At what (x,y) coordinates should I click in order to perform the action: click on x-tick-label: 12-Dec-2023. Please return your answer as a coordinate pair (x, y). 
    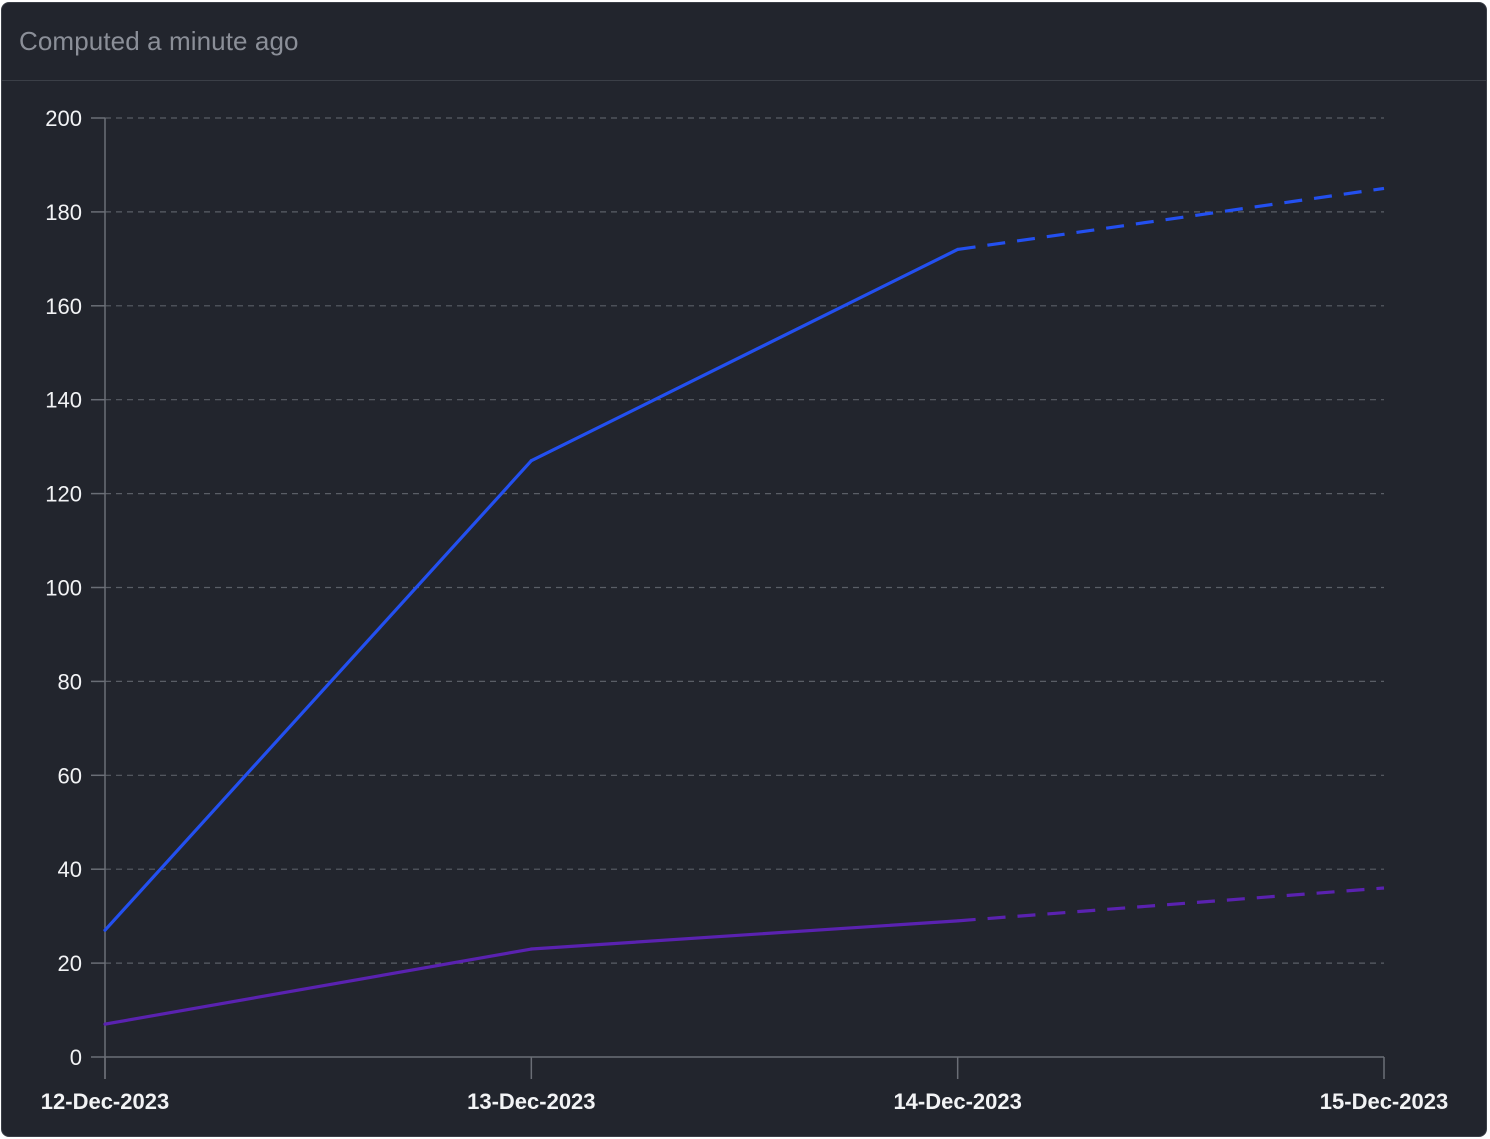
    Looking at the image, I should click on (105, 1101).